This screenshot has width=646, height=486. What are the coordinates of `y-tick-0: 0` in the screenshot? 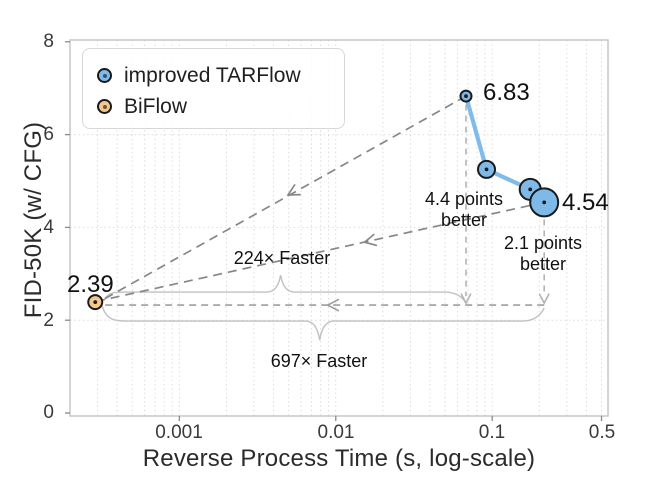 It's located at (48, 412).